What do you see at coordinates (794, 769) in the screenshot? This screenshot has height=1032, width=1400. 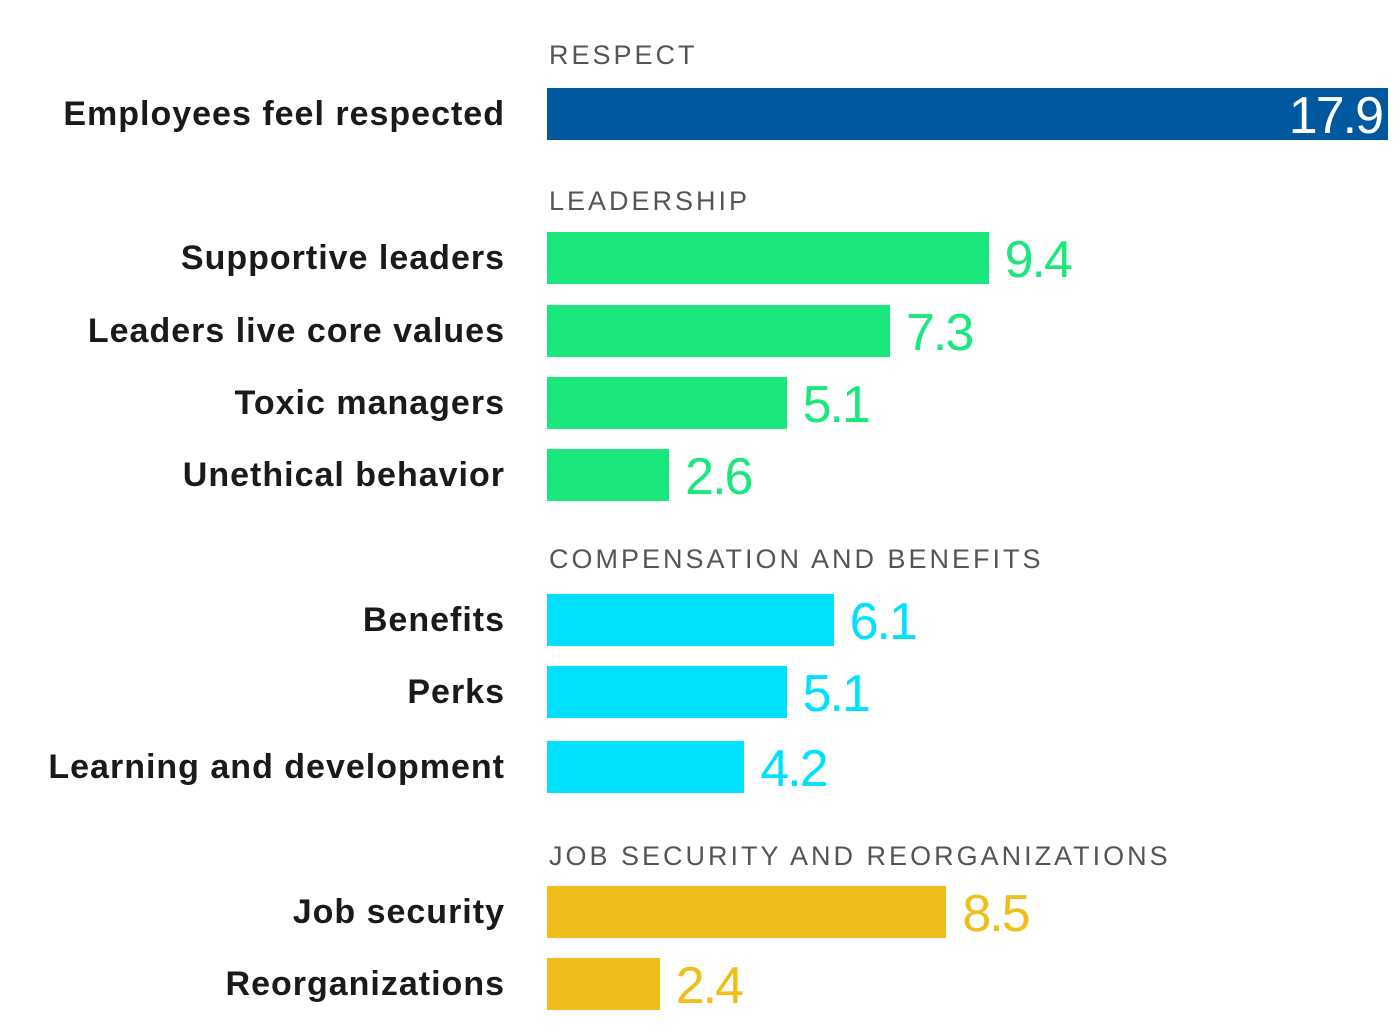 I see `value-label: 4.2` at bounding box center [794, 769].